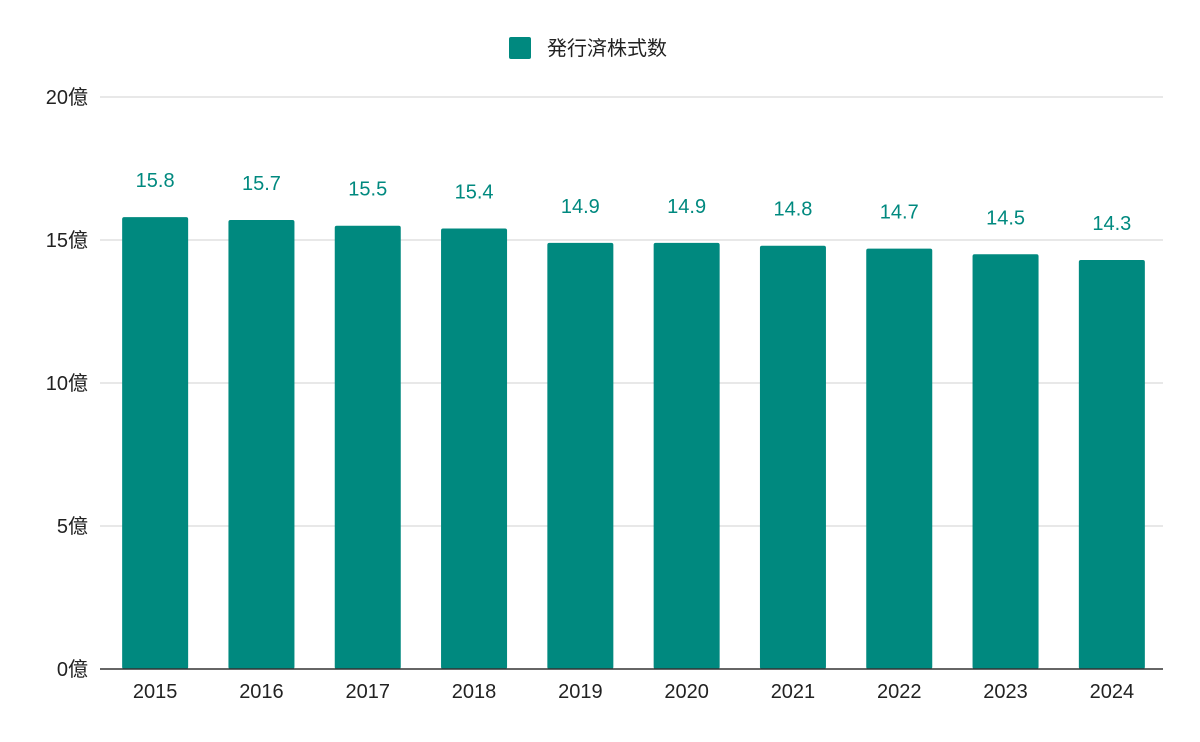 The width and height of the screenshot is (1200, 742). What do you see at coordinates (72, 526) in the screenshot?
I see `y-tick-label: 5億` at bounding box center [72, 526].